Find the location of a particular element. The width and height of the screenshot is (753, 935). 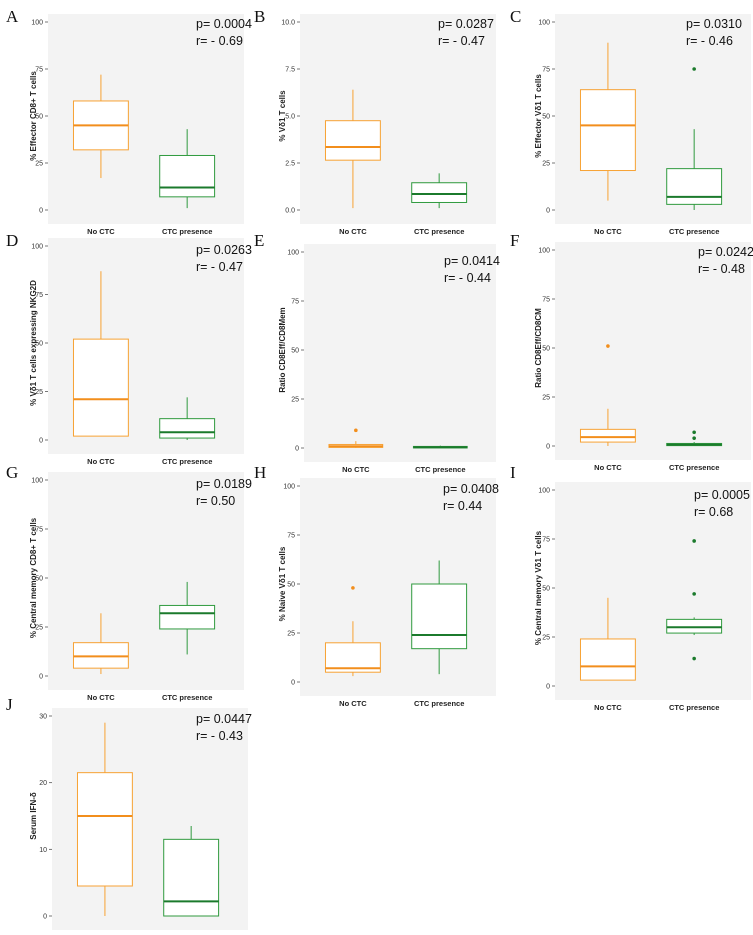

r-value-label: r= 0.44 is located at coordinates (462, 506).